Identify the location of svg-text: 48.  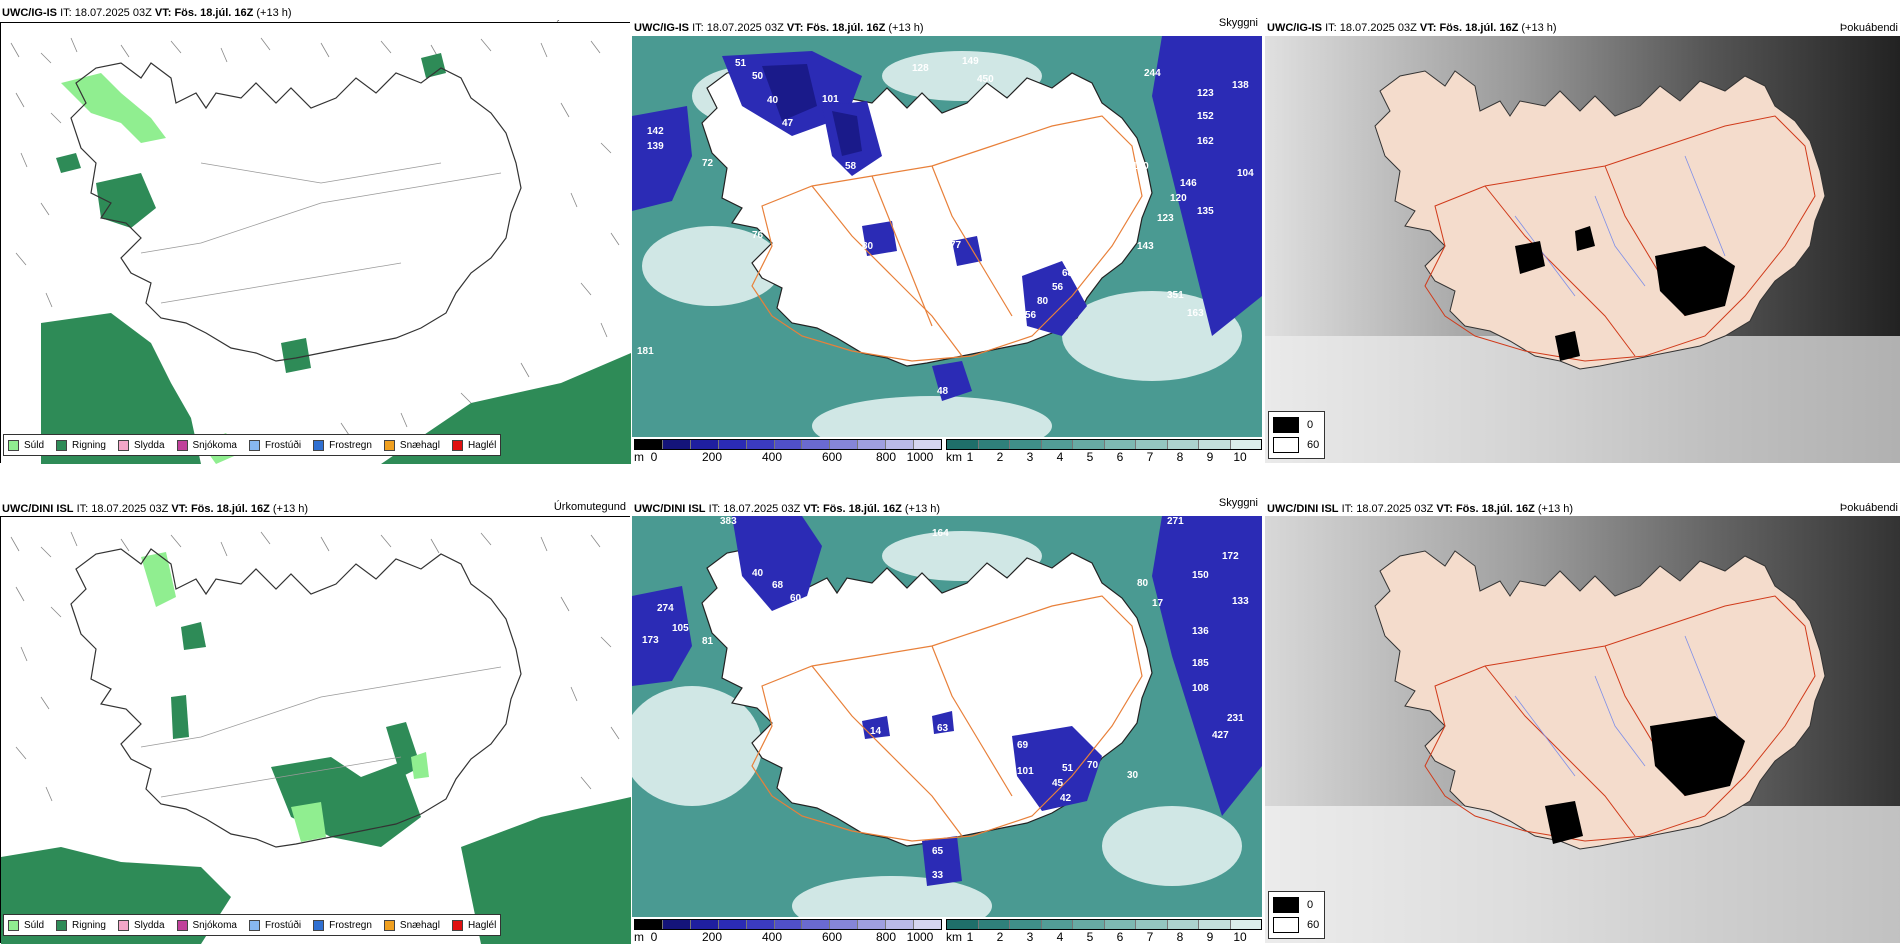
(943, 391).